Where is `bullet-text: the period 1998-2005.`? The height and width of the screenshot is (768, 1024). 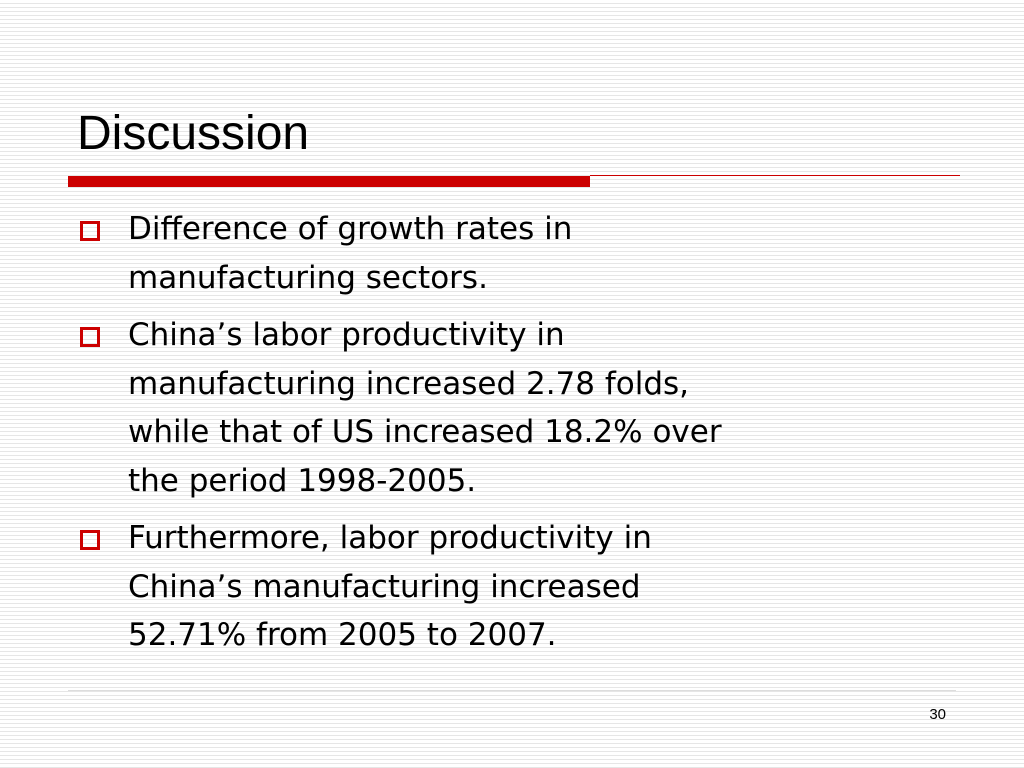 bullet-text: the period 1998-2005. is located at coordinates (302, 480).